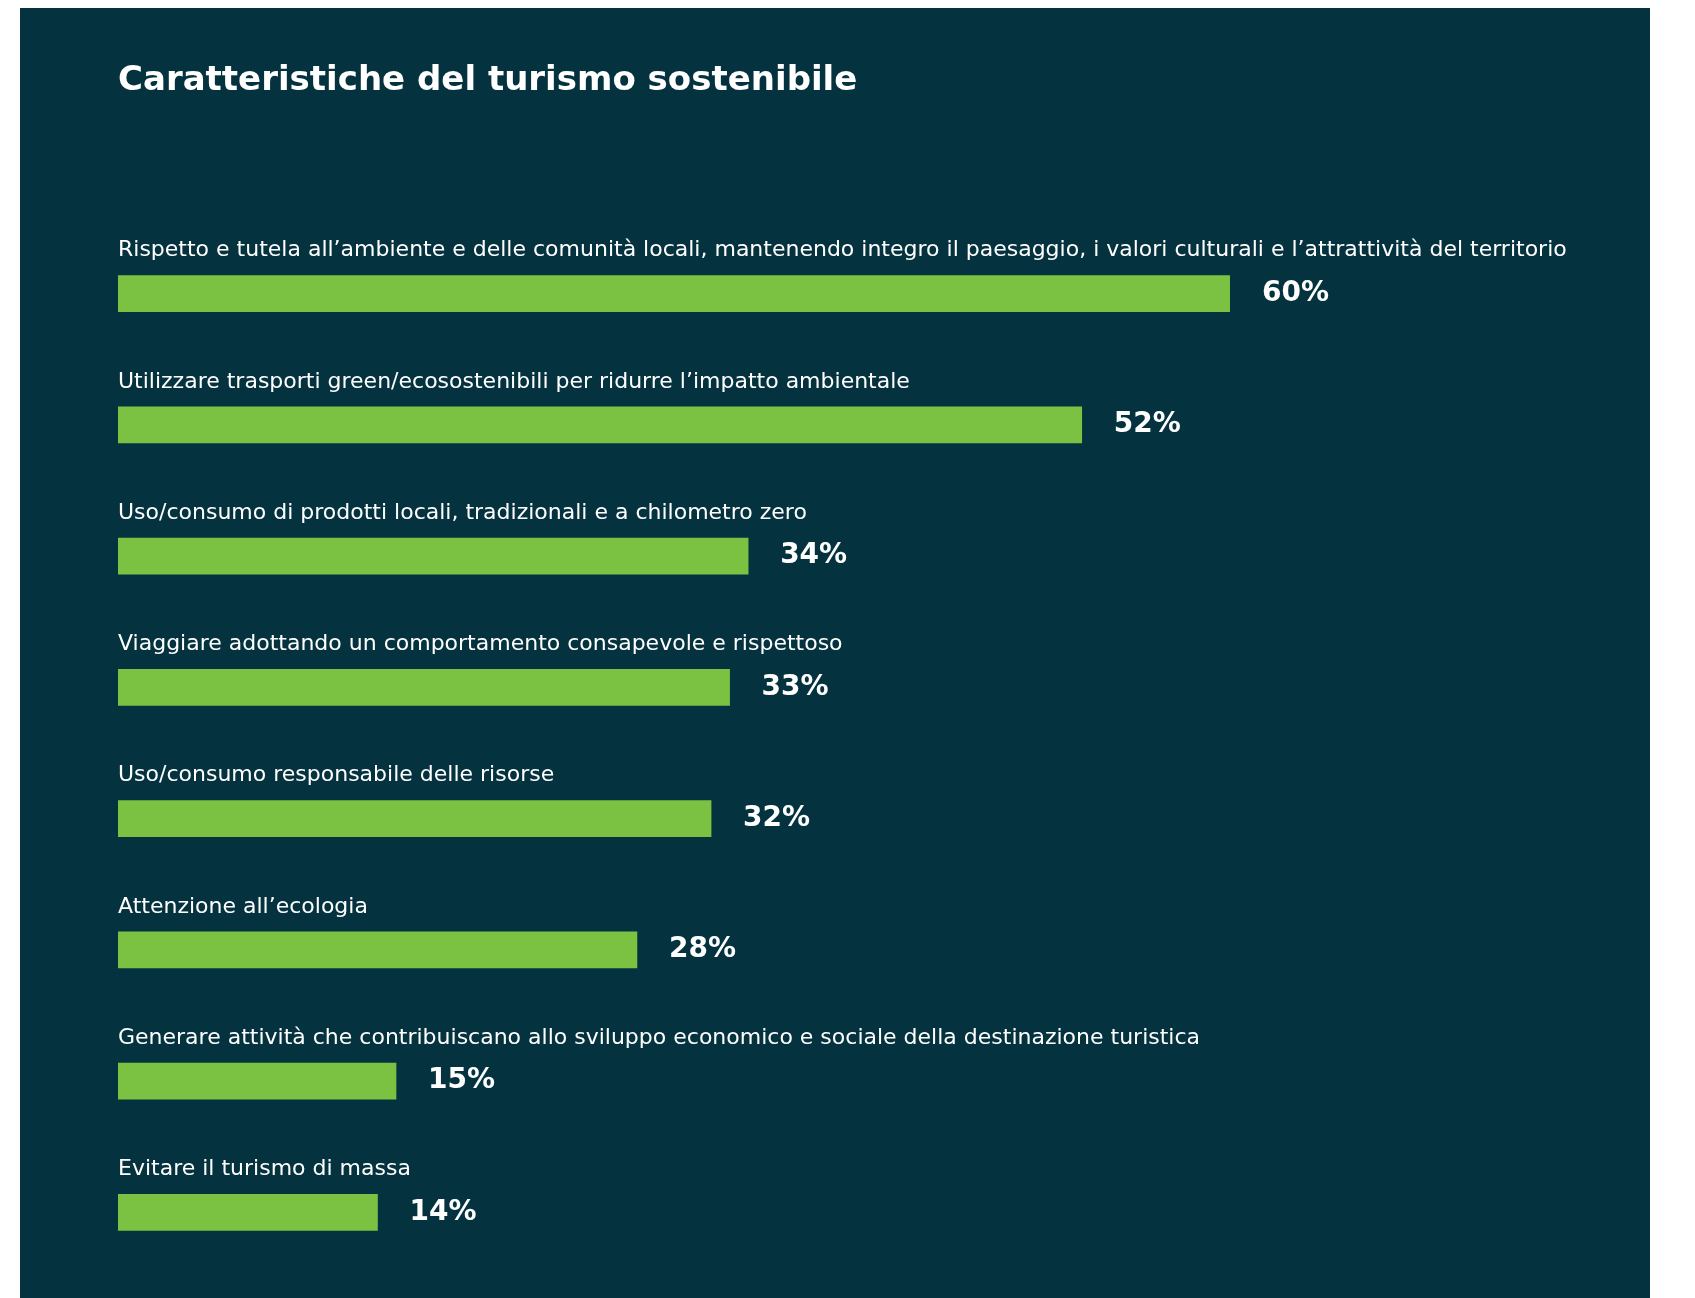 This screenshot has height=1298, width=1695. What do you see at coordinates (264, 1168) in the screenshot?
I see `y-tick-label: Evitare il turismo di massa` at bounding box center [264, 1168].